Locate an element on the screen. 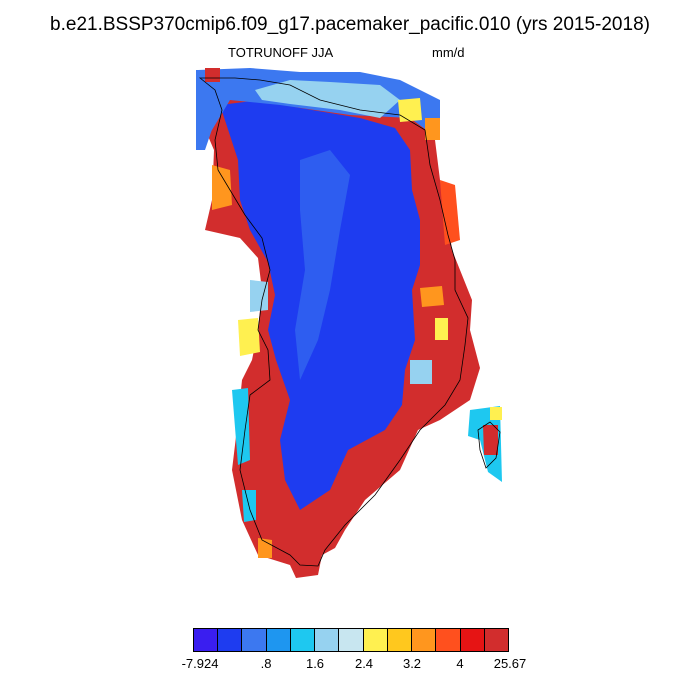 Image resolution: width=700 pixels, height=700 pixels. northwest-tip is located at coordinates (209, 110).